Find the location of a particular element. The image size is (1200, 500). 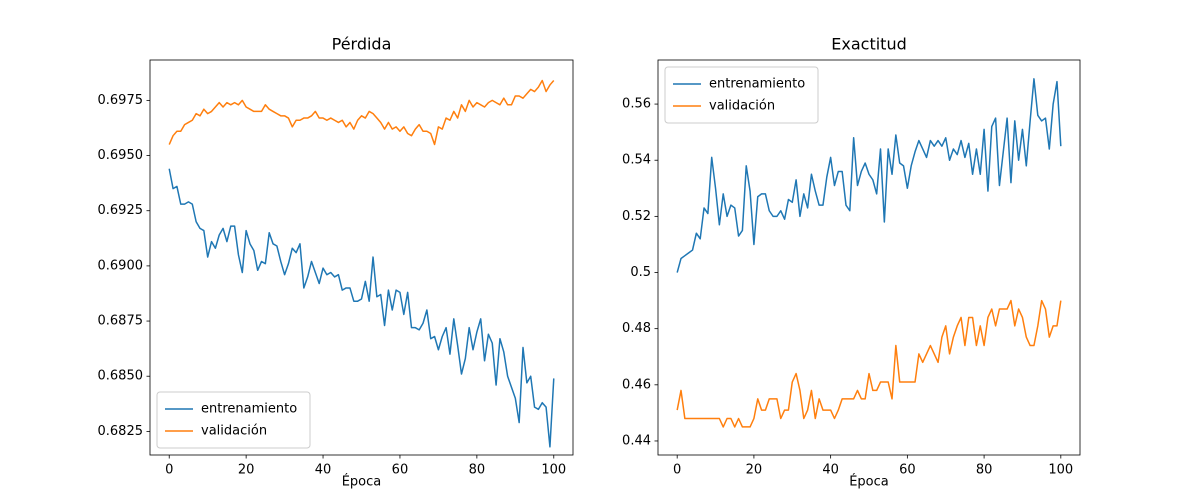

y-tick-label: 0.46 is located at coordinates (636, 384).